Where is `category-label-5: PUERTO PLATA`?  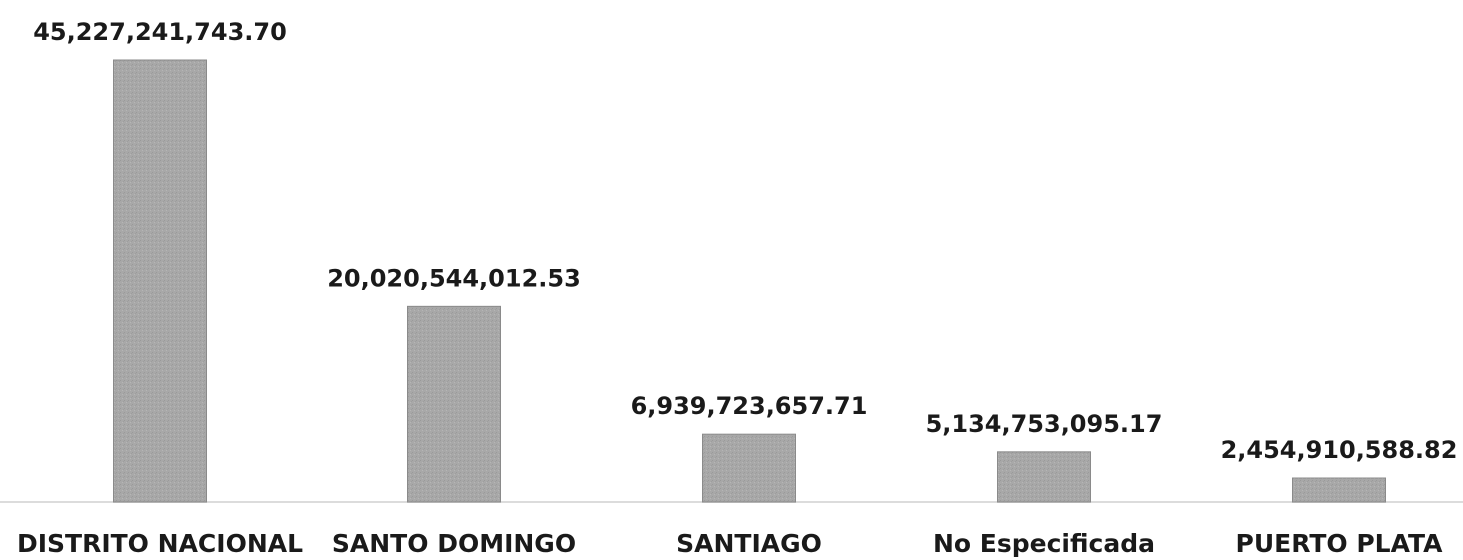 category-label-5: PUERTO PLATA is located at coordinates (1340, 543).